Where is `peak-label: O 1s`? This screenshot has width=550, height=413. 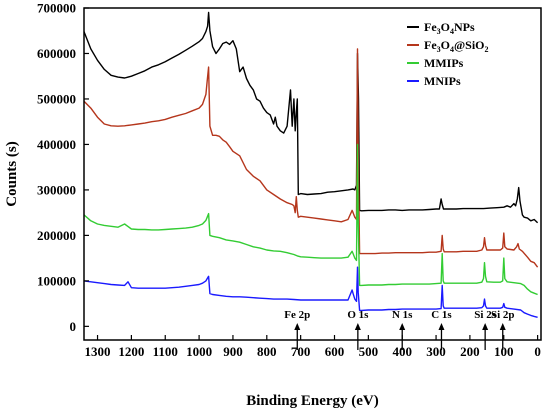 peak-label: O 1s is located at coordinates (358, 315).